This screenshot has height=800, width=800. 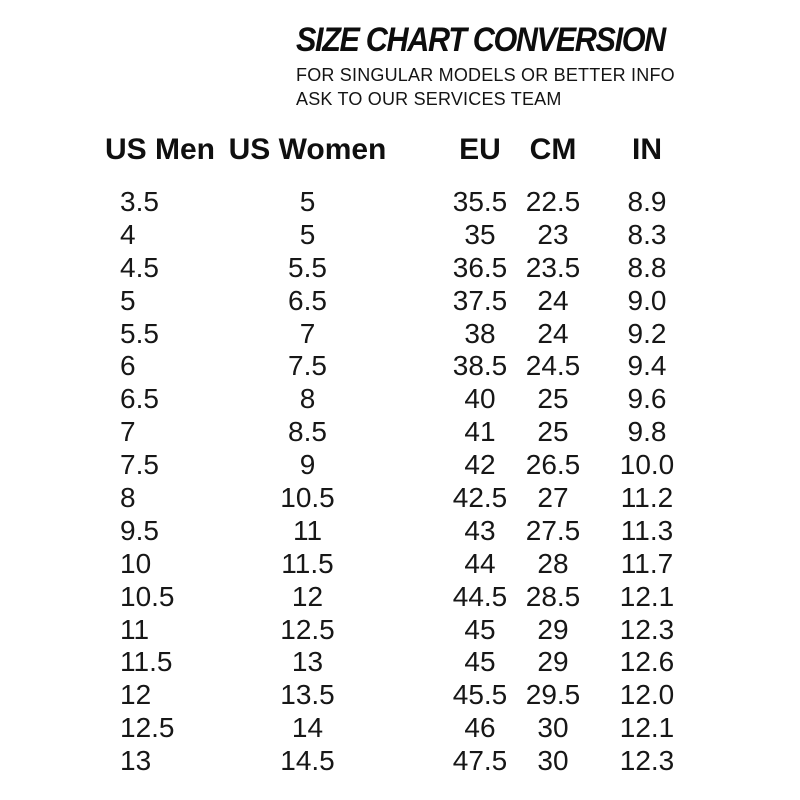 I want to click on table-cell: 45, so click(x=480, y=662).